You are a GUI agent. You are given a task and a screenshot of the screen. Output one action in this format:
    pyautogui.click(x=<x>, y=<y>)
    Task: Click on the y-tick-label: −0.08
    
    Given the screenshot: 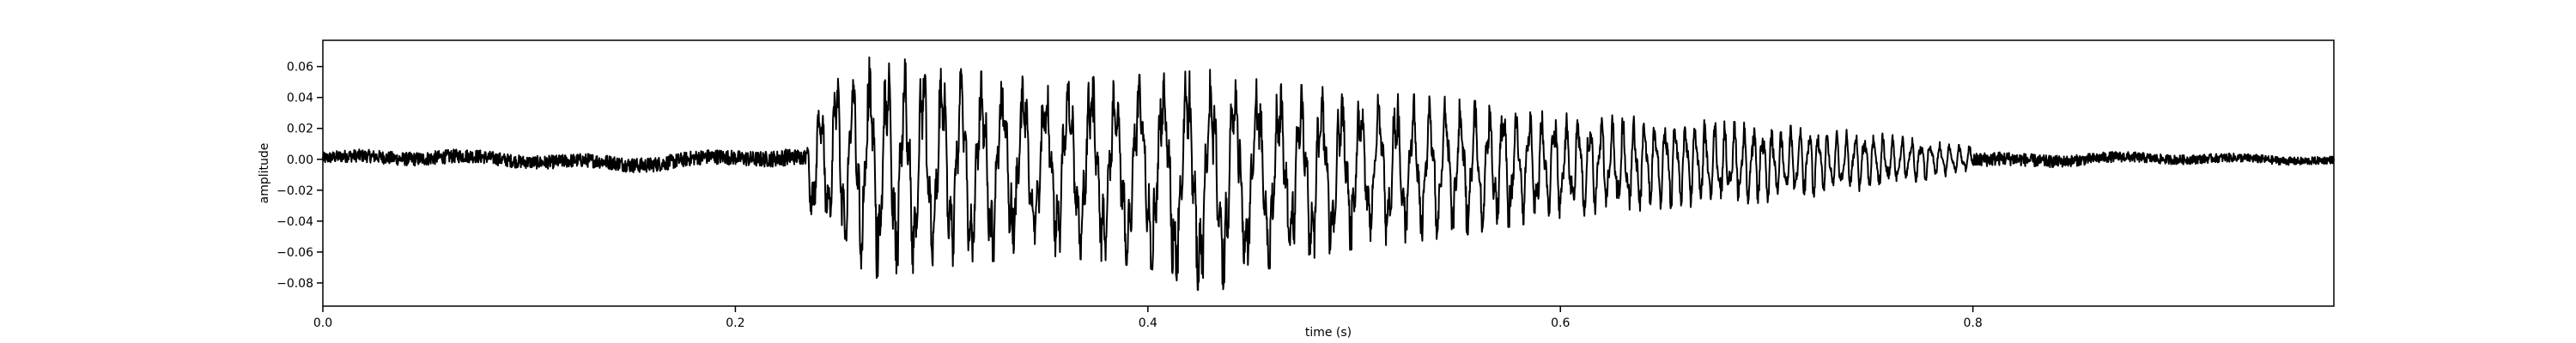 What is the action you would take?
    pyautogui.click(x=294, y=284)
    